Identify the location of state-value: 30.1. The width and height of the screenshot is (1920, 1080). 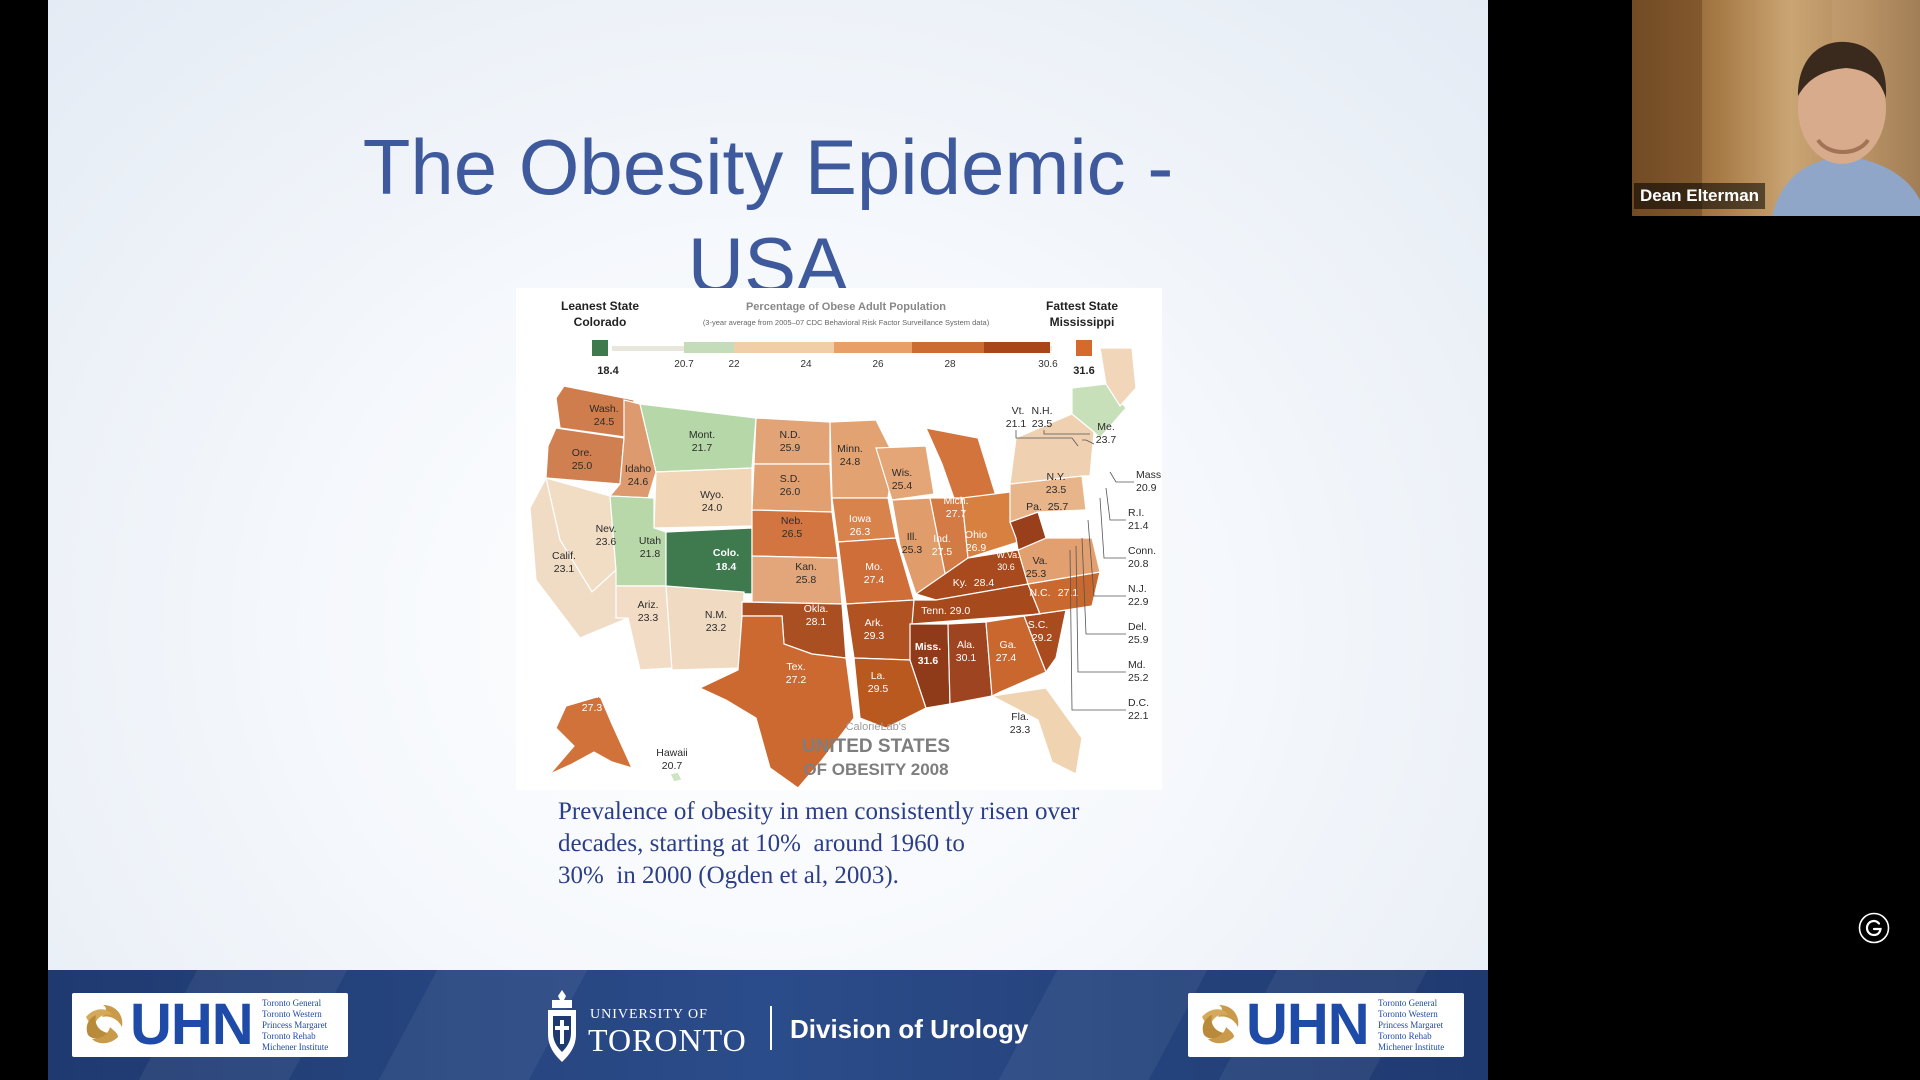
(966, 658).